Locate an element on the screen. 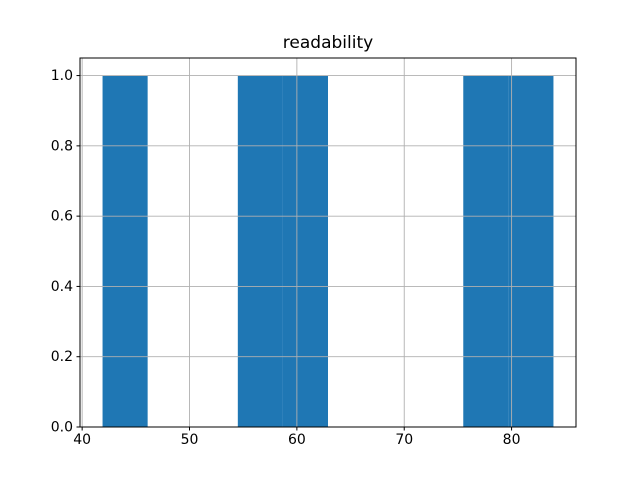 The height and width of the screenshot is (480, 640). x-tick-label: 50 is located at coordinates (190, 440).